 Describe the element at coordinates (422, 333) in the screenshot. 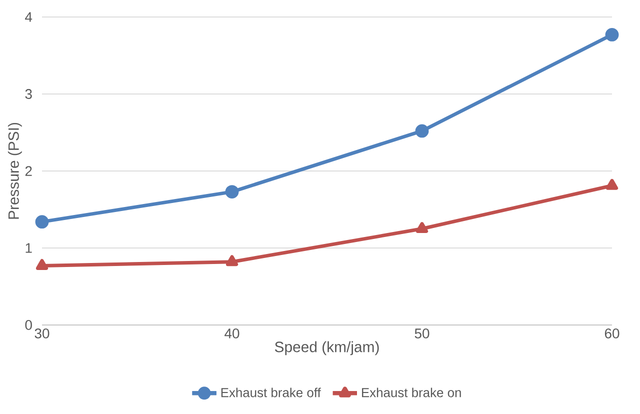

I see `x-tick-label: 50` at that location.